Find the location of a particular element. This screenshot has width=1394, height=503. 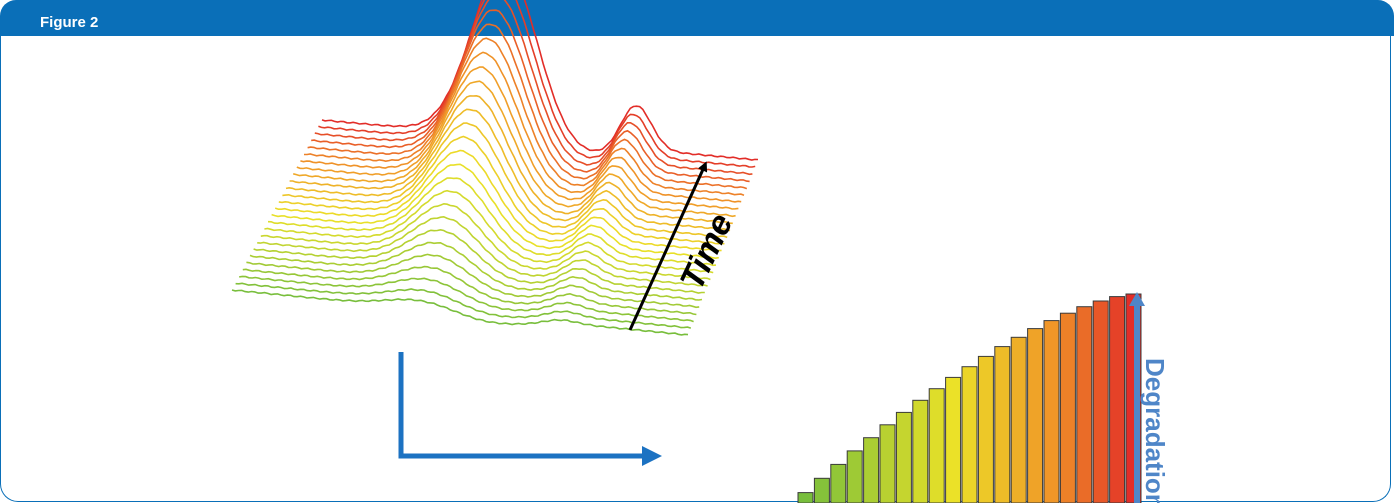

degradation-arrow-head is located at coordinates (1137, 299).